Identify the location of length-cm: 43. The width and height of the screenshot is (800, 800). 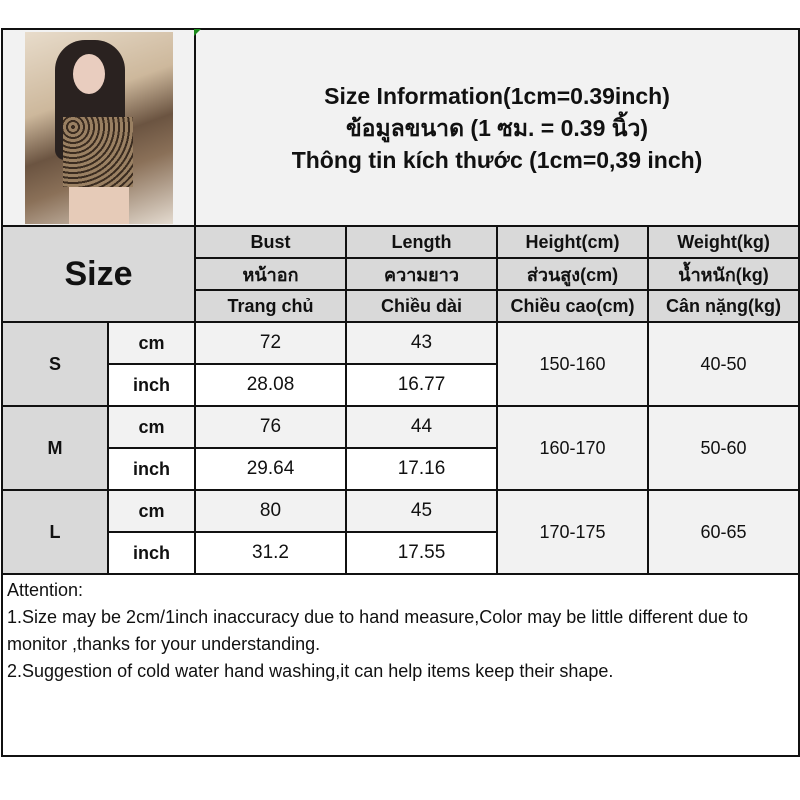
(421, 343).